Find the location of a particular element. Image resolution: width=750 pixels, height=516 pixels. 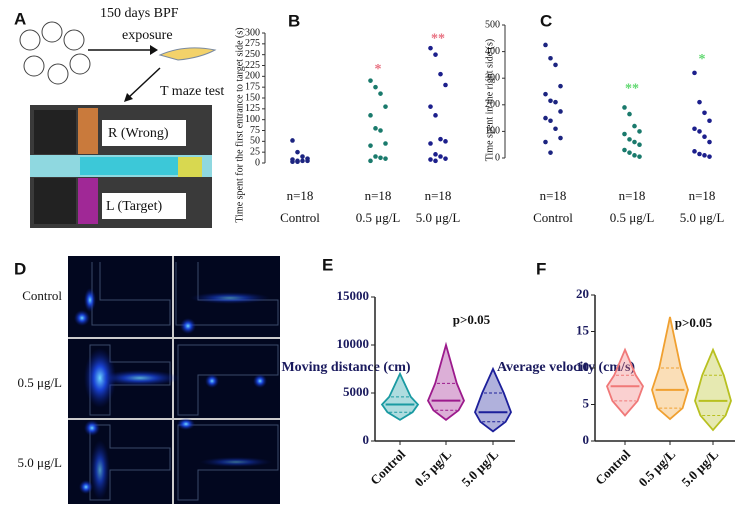

row-label: 5.0 μg/L is located at coordinates (39, 462).